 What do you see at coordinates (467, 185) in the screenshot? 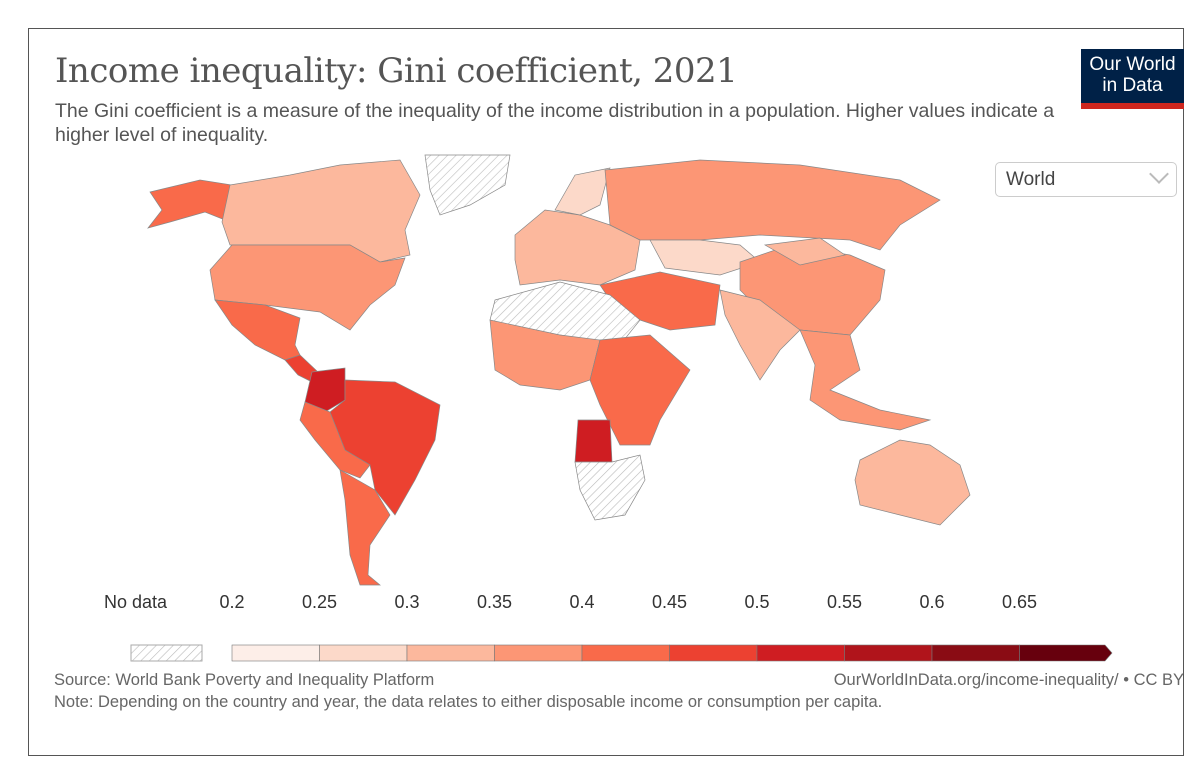
I see `region-greenland` at bounding box center [467, 185].